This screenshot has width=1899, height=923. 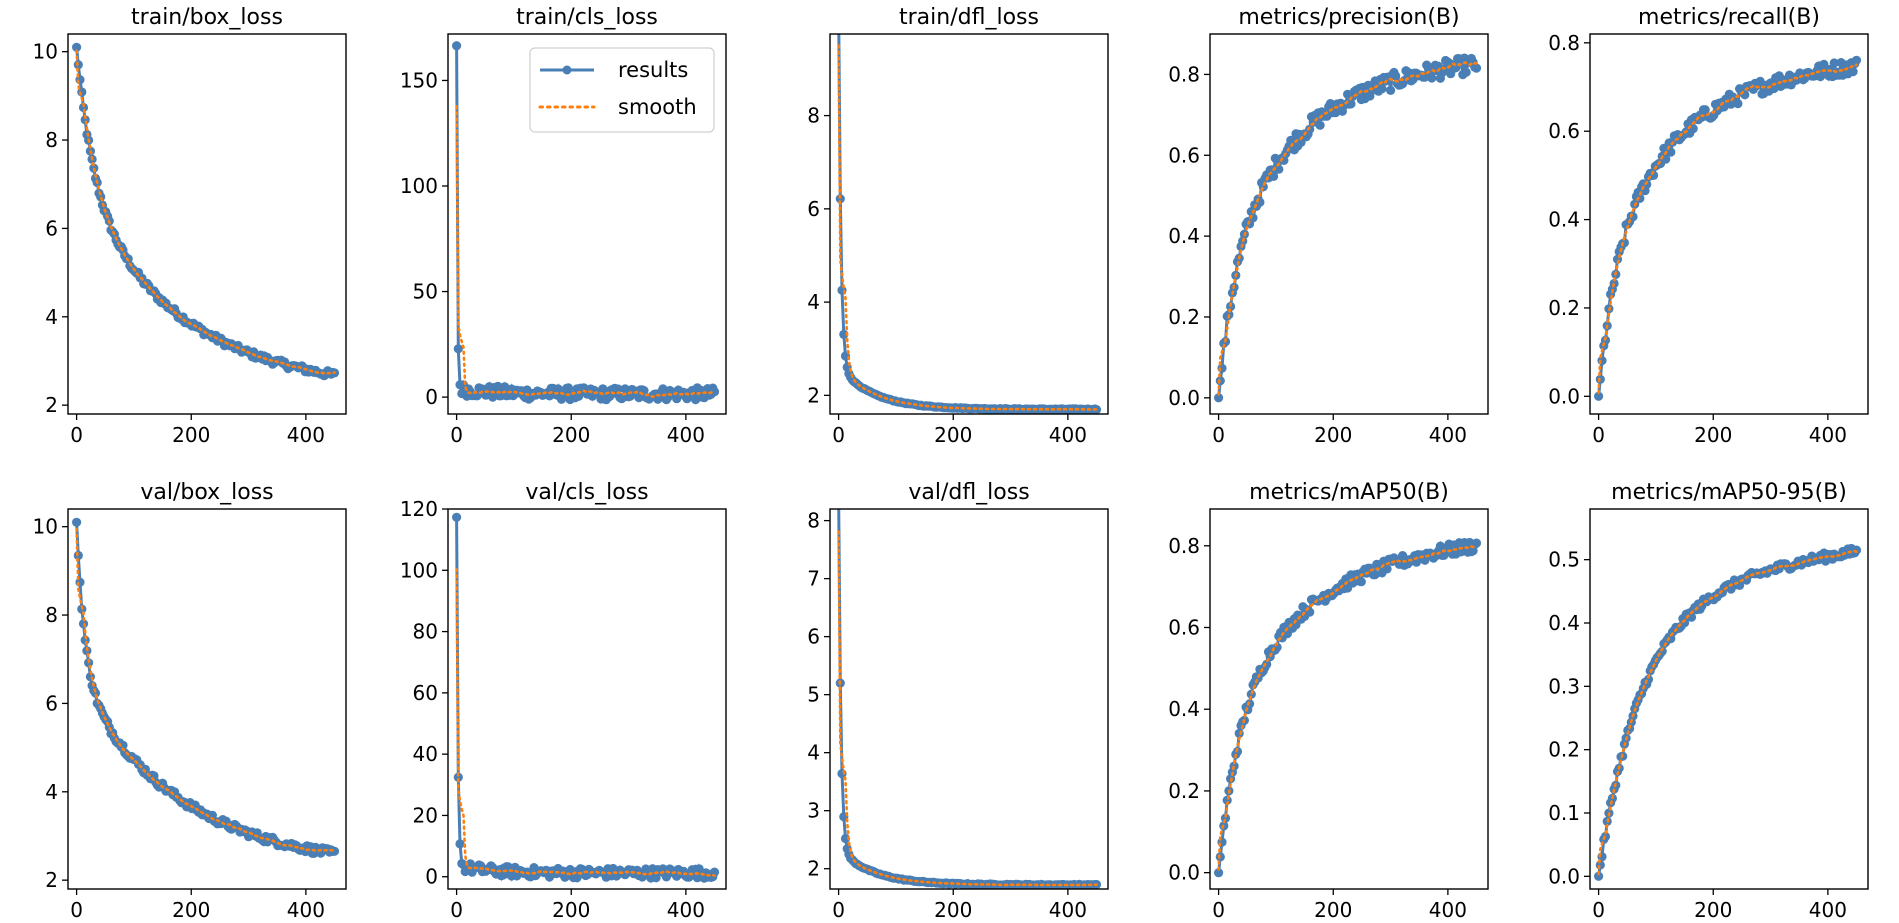 I want to click on y-tick-label: 7, so click(x=813, y=579).